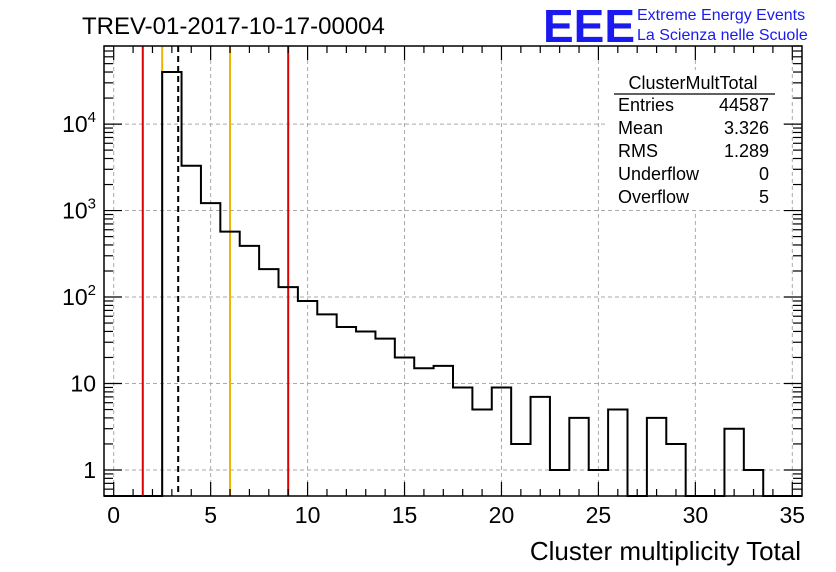  Describe the element at coordinates (113, 515) in the screenshot. I see `x-tick-label: 0` at that location.